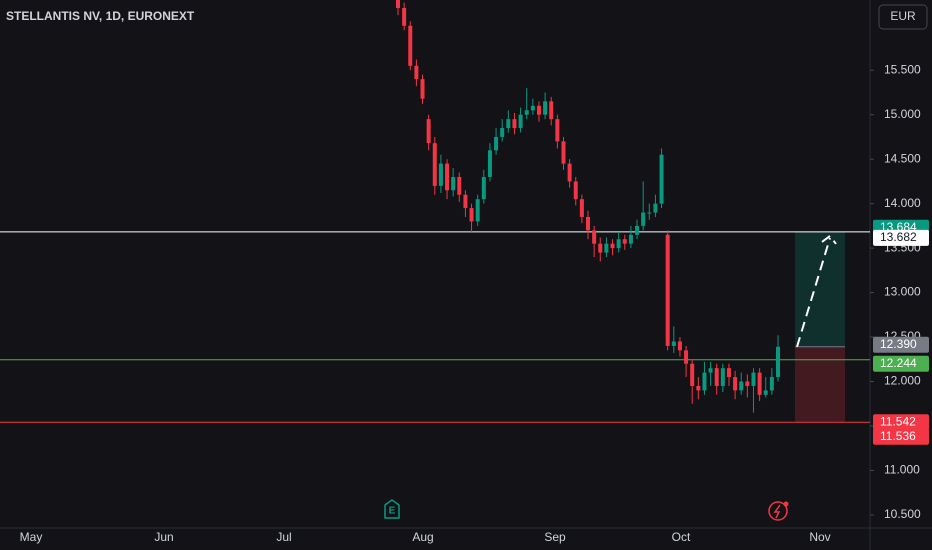 This screenshot has height=550, width=932. Describe the element at coordinates (898, 421) in the screenshot. I see `price-label: 11.542` at that location.